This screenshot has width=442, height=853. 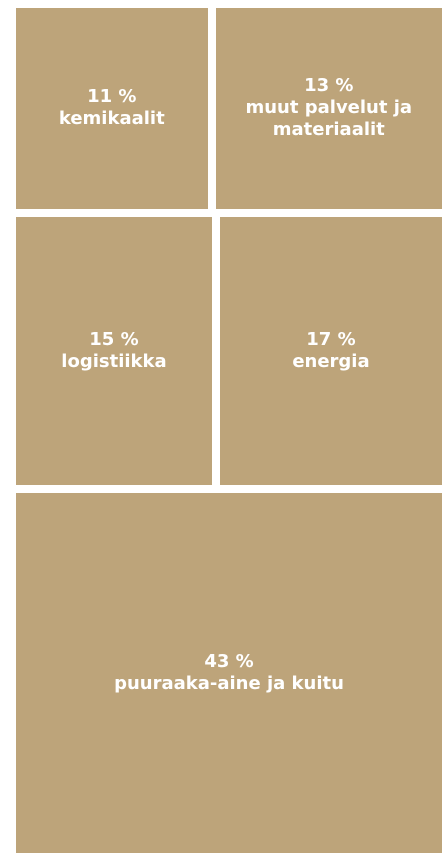 What do you see at coordinates (114, 339) in the screenshot?
I see `value-label: 15 %` at bounding box center [114, 339].